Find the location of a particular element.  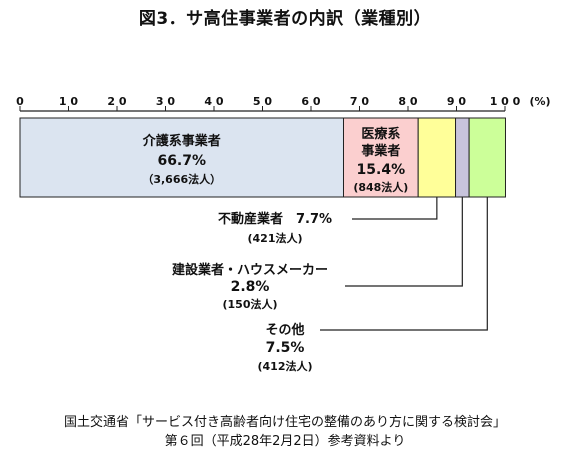

segment-4-count: (150法人) is located at coordinates (249, 304).